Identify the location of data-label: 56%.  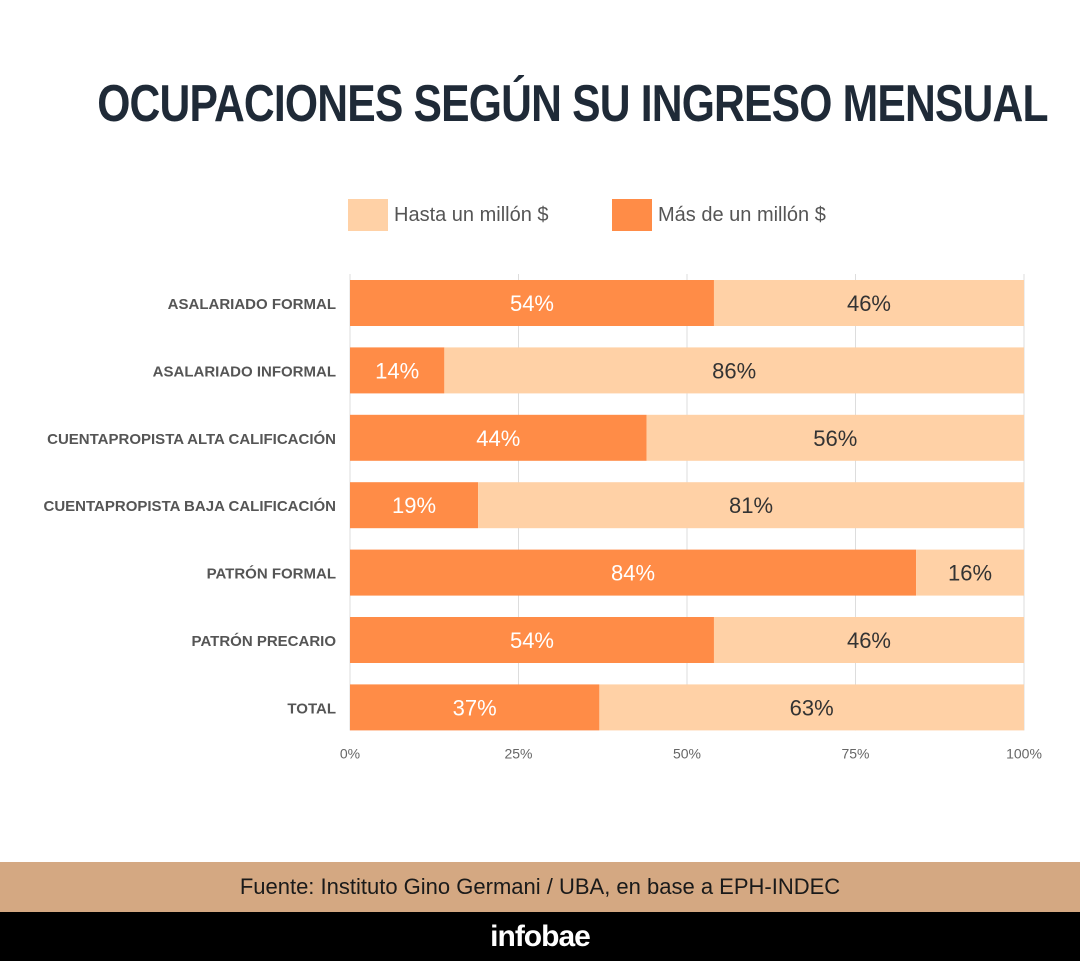
(835, 438).